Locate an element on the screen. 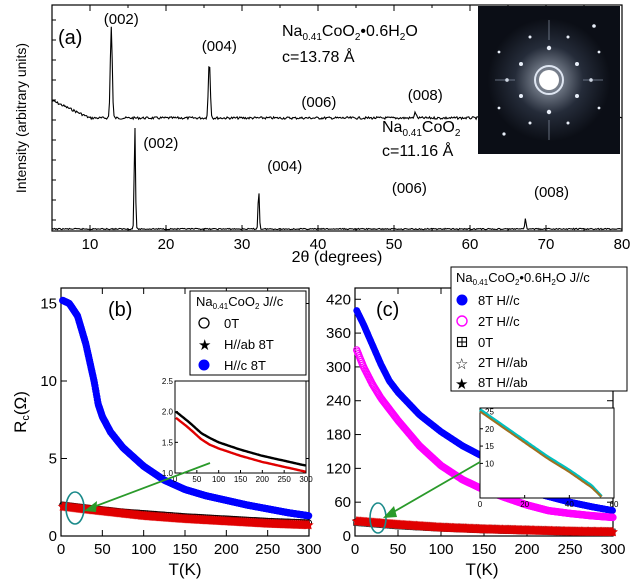  inset-x-tick-label: 60 is located at coordinates (614, 504).